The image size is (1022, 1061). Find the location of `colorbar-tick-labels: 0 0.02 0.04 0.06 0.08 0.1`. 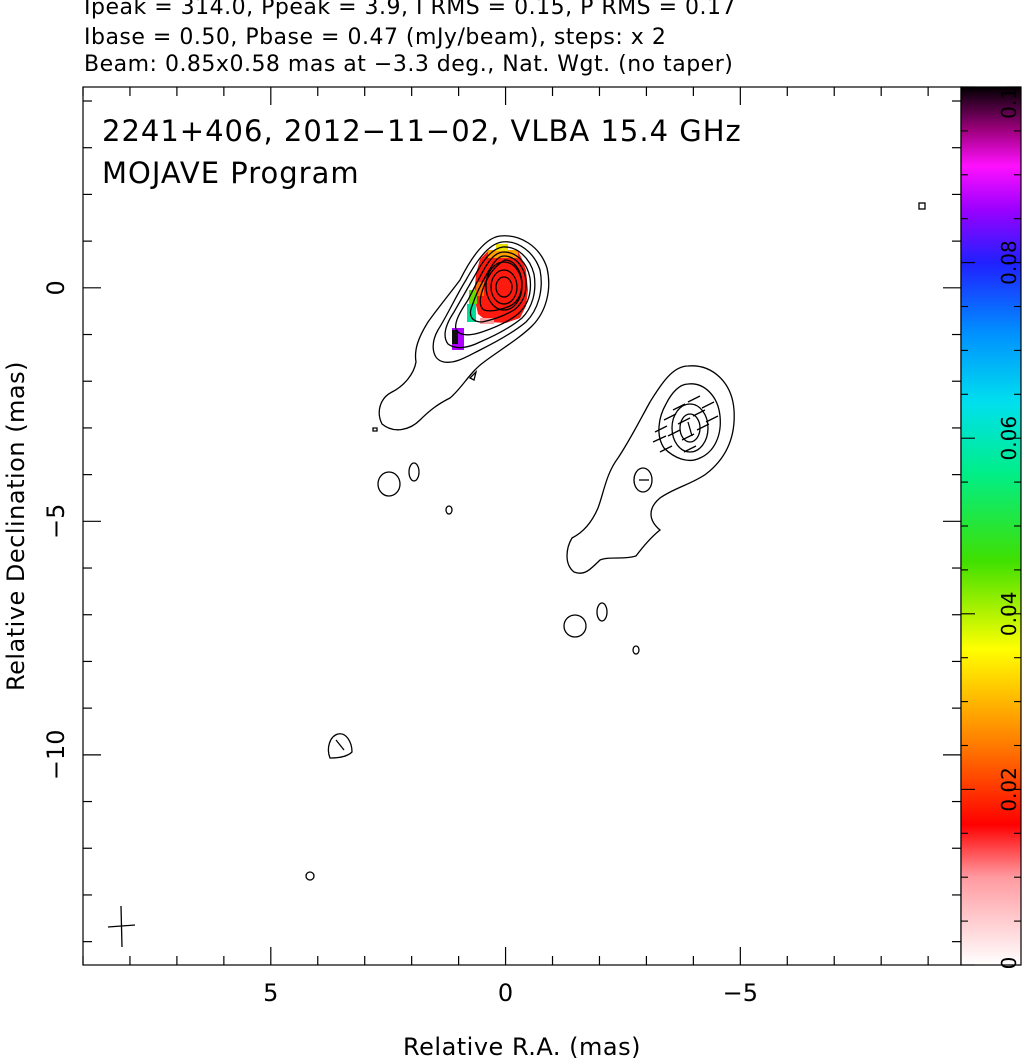

colorbar-tick-labels: 0 0.02 0.04 0.06 0.08 0.1 is located at coordinates (1009, 528).